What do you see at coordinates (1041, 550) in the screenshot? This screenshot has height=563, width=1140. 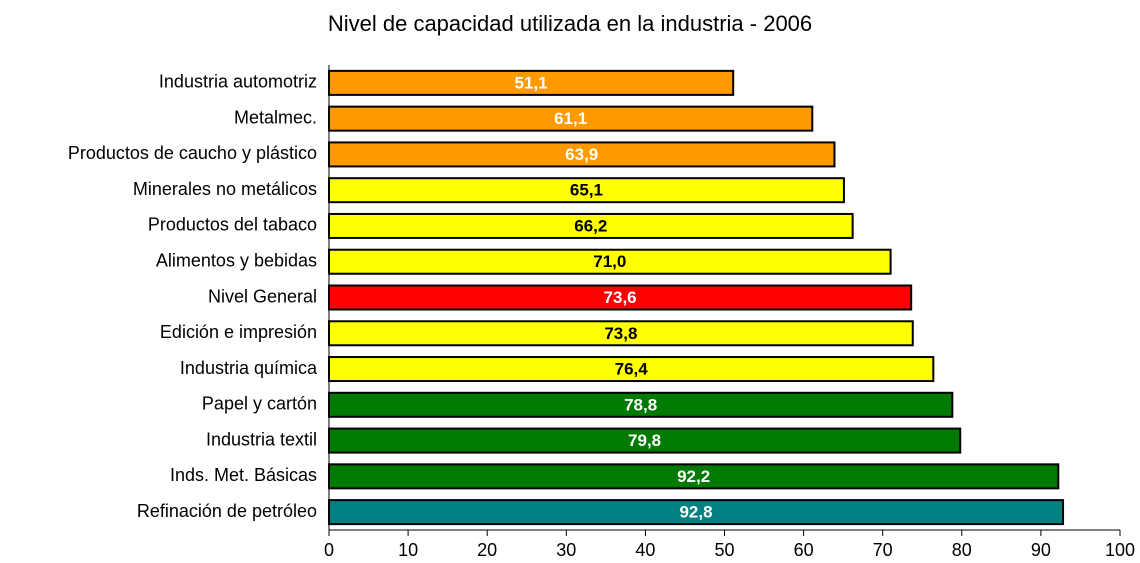 I see `x-tick-label: 90` at bounding box center [1041, 550].